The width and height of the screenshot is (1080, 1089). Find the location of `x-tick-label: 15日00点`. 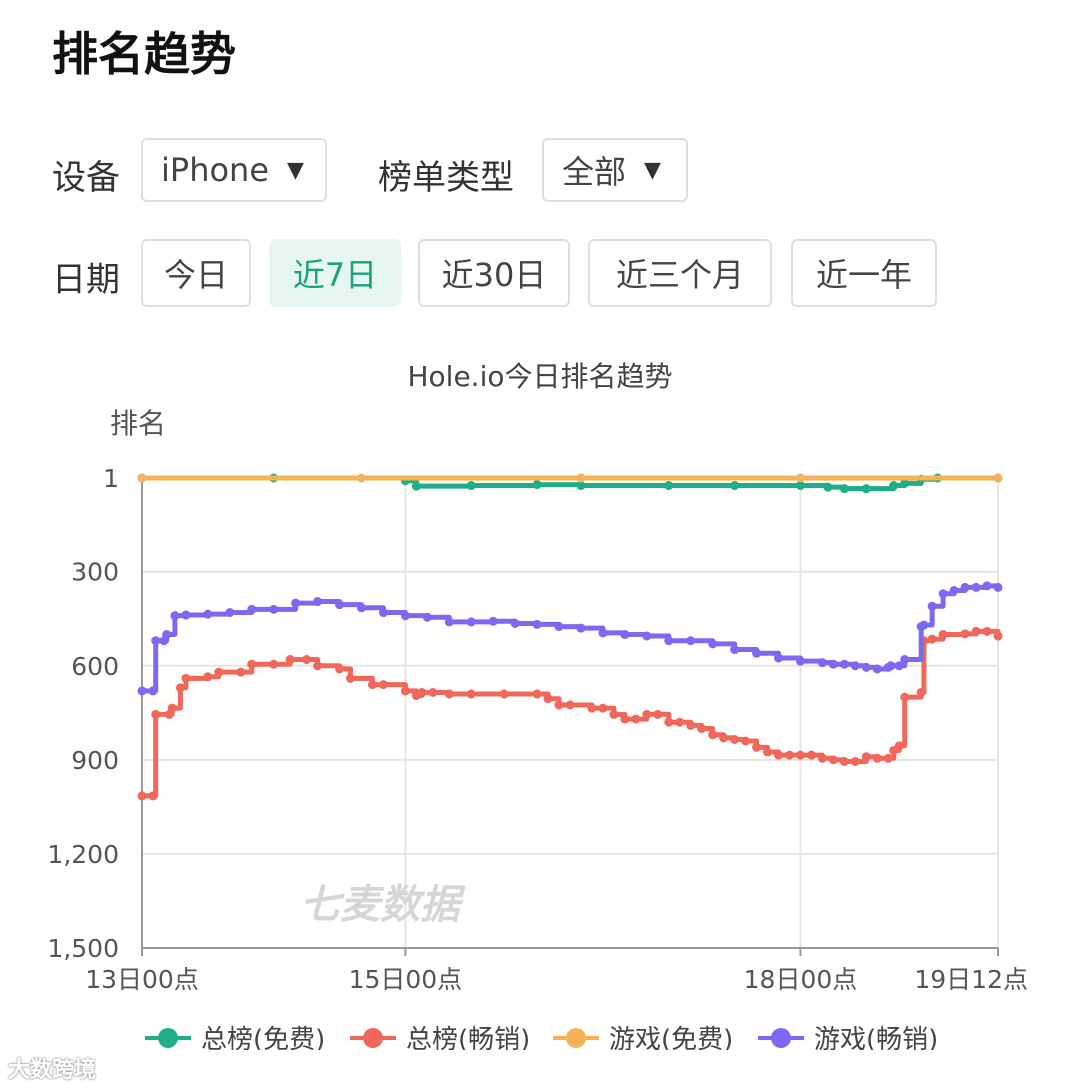

x-tick-label: 15日00点 is located at coordinates (406, 979).